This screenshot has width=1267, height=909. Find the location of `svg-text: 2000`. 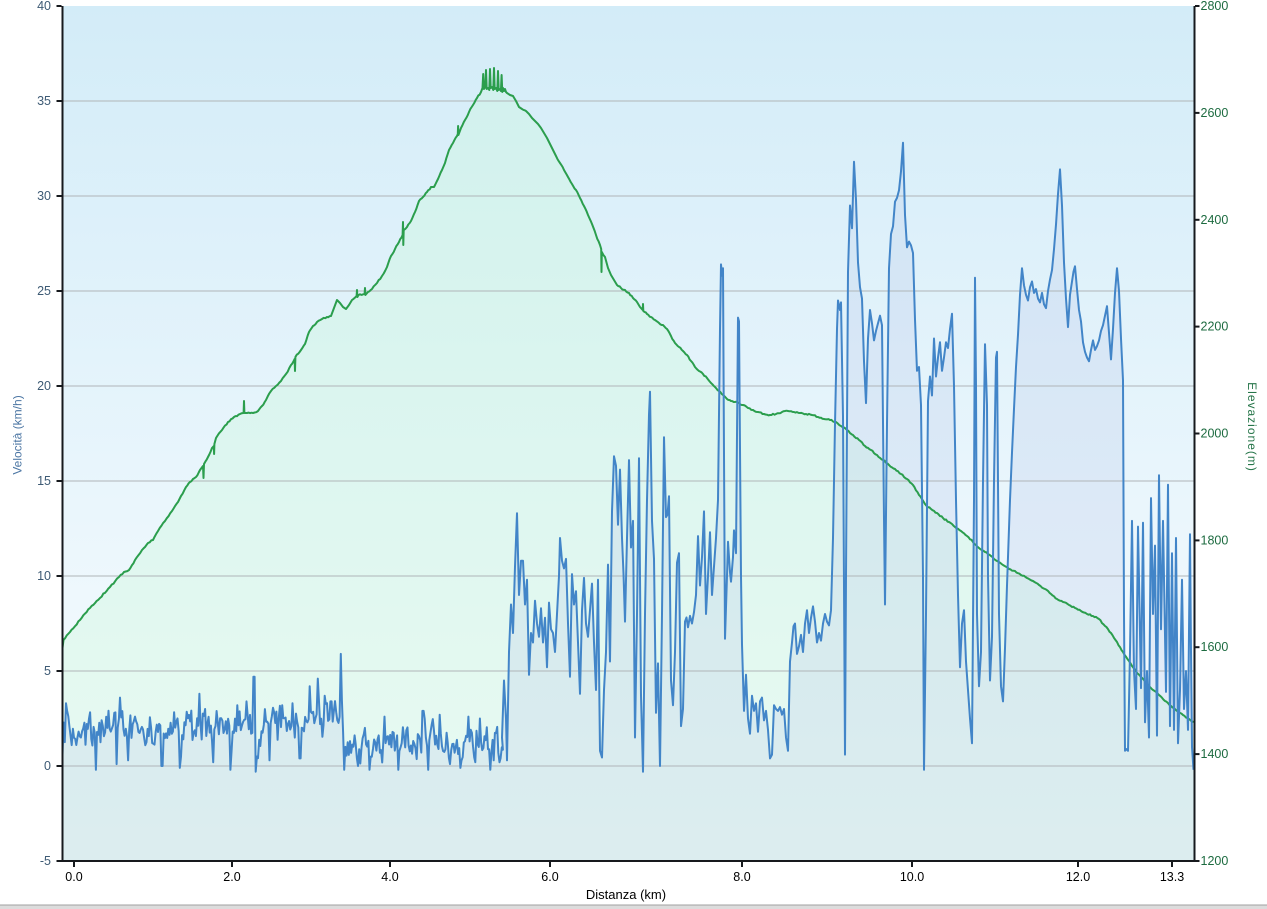

svg-text: 2000 is located at coordinates (1215, 434).